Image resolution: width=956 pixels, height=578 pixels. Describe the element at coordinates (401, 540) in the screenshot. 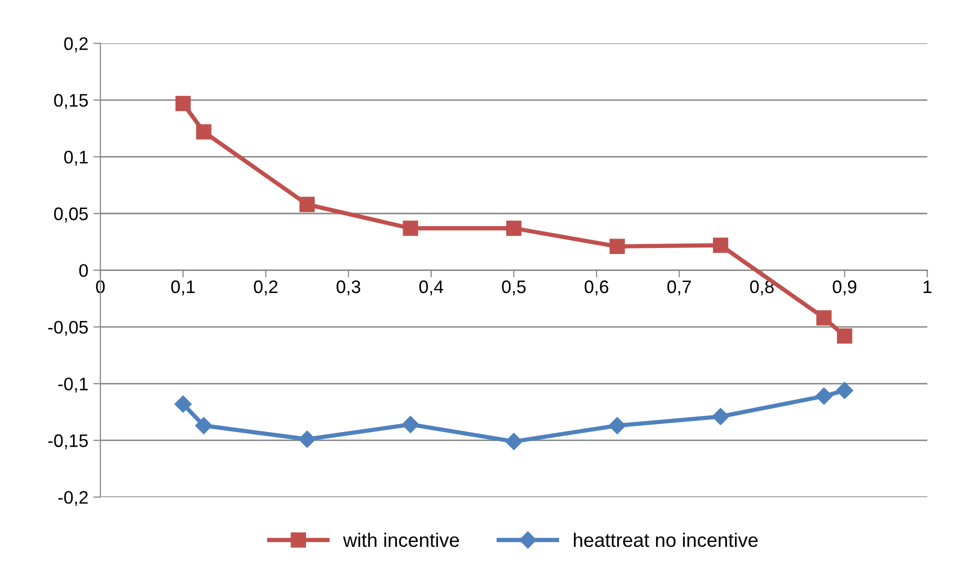

I see `legend-label: with incentive` at that location.